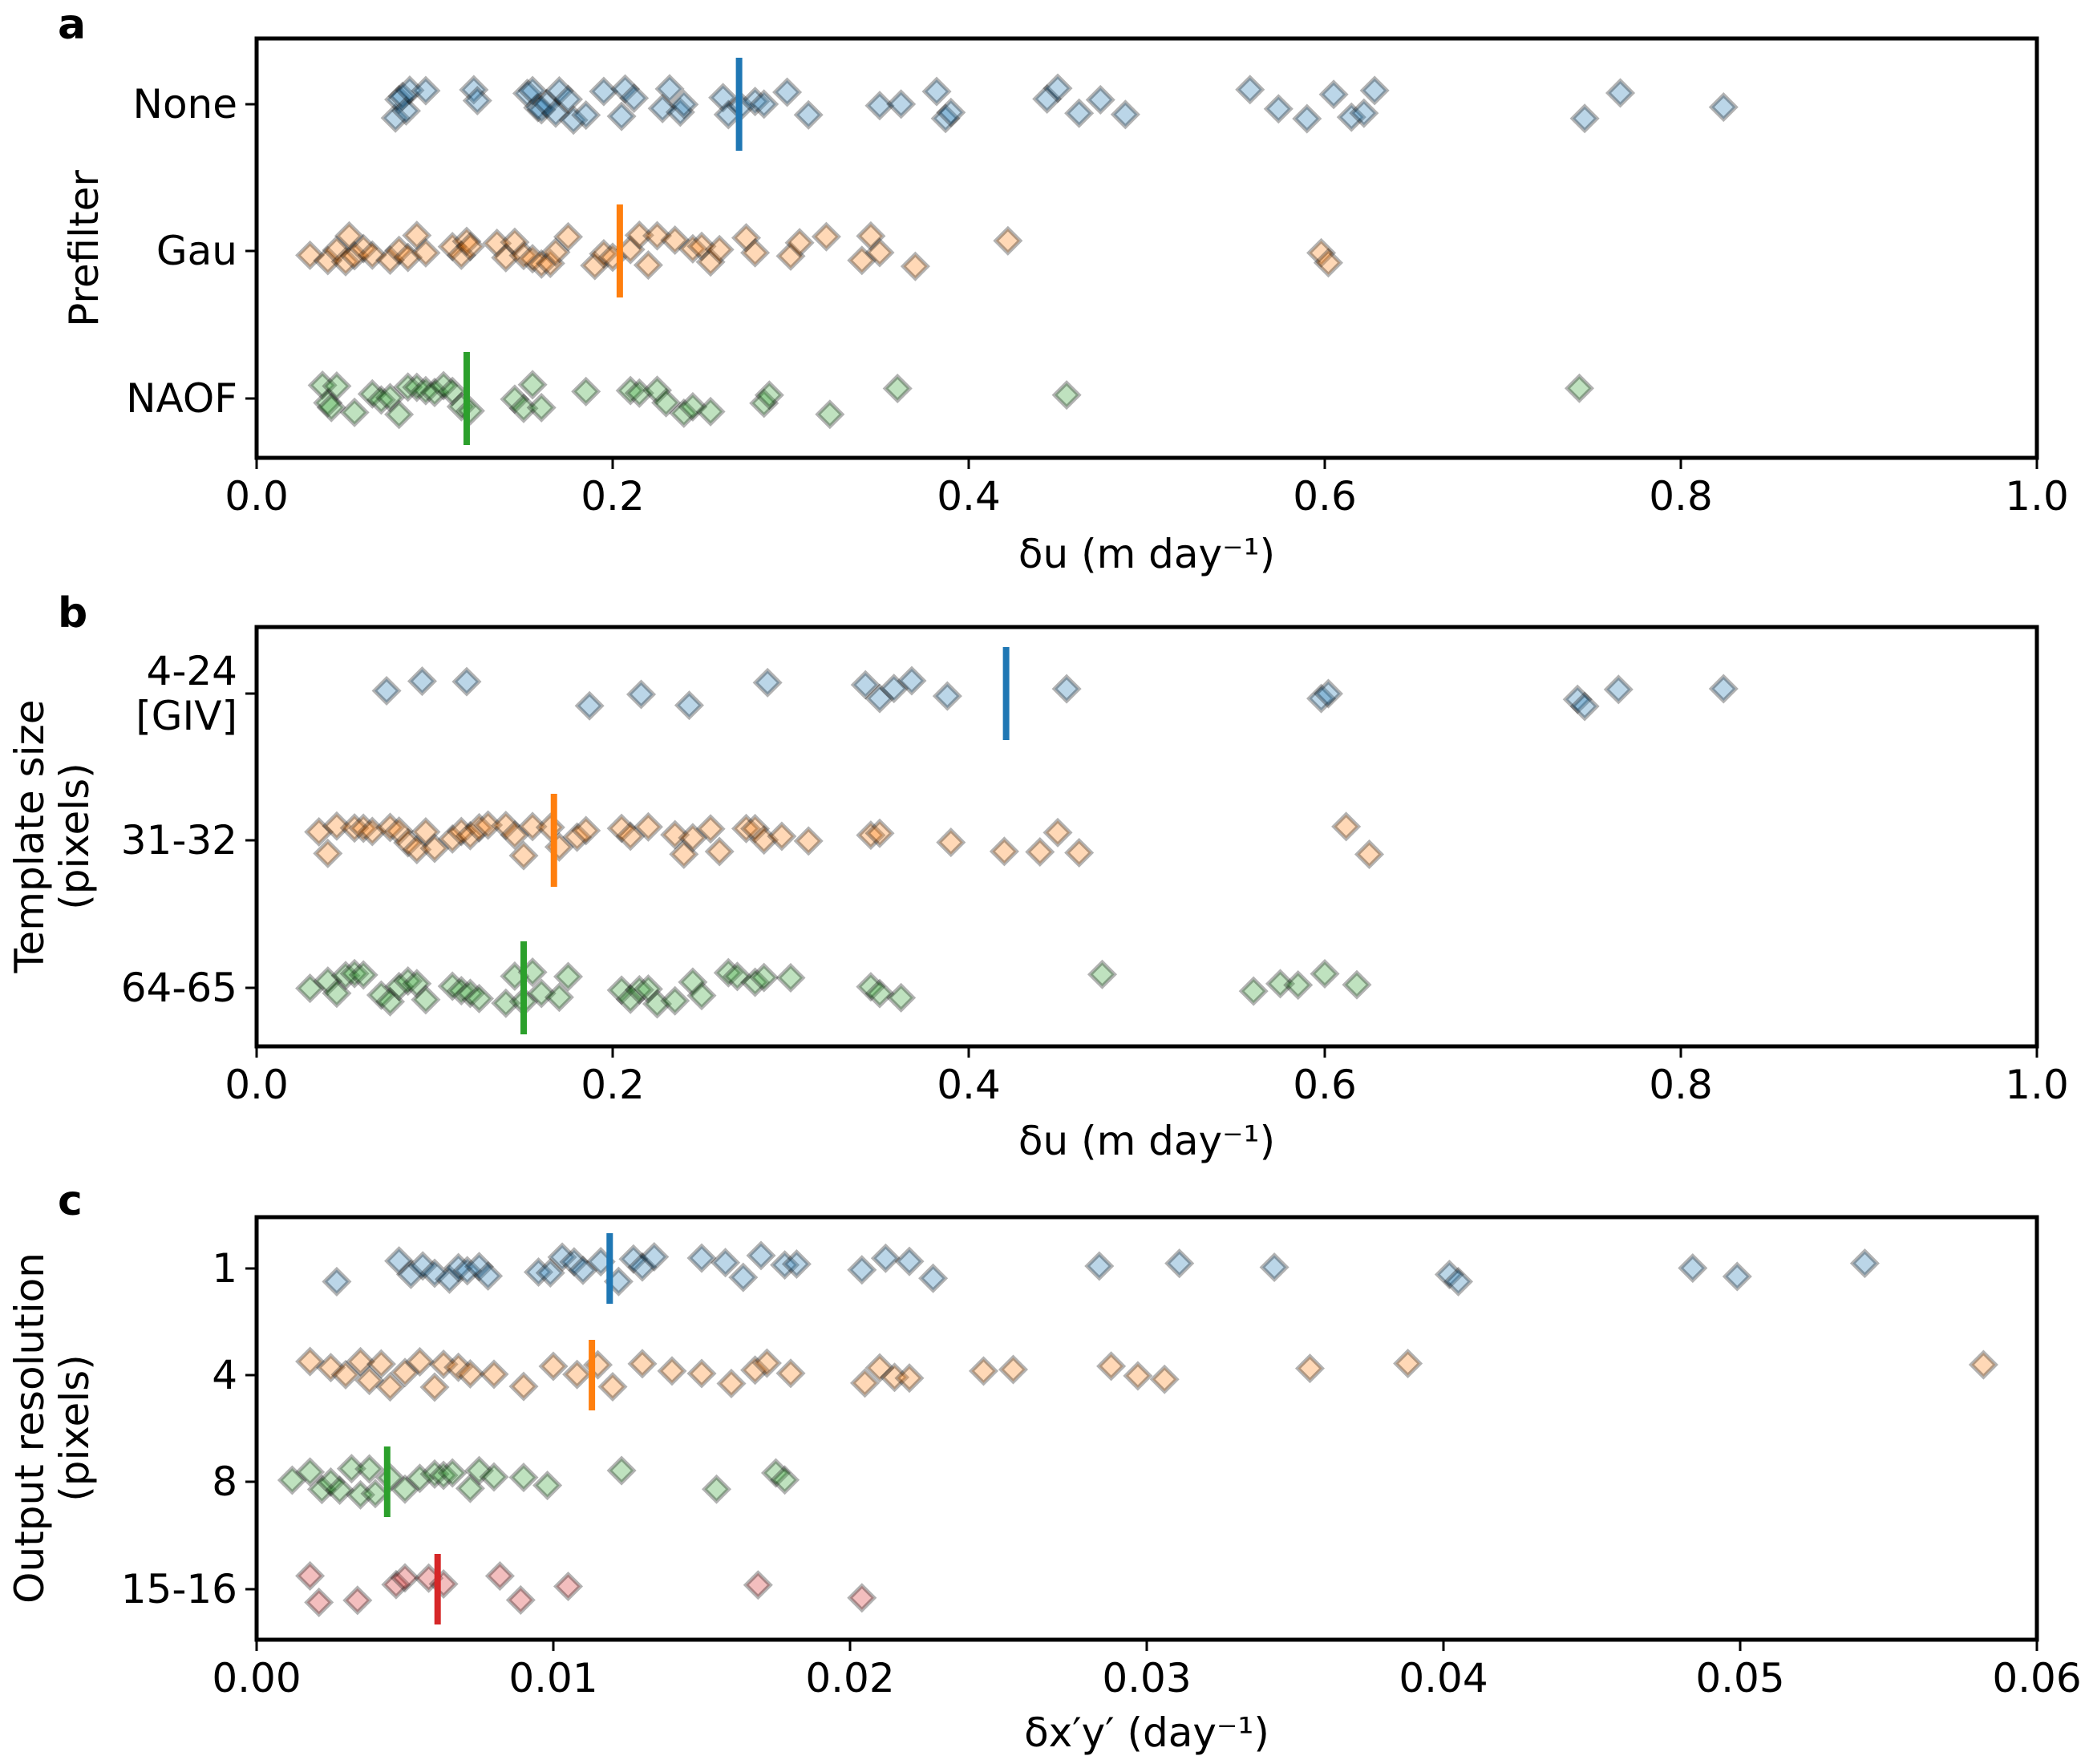  What do you see at coordinates (613, 496) in the screenshot?
I see `x-tick-label: 0.2` at bounding box center [613, 496].